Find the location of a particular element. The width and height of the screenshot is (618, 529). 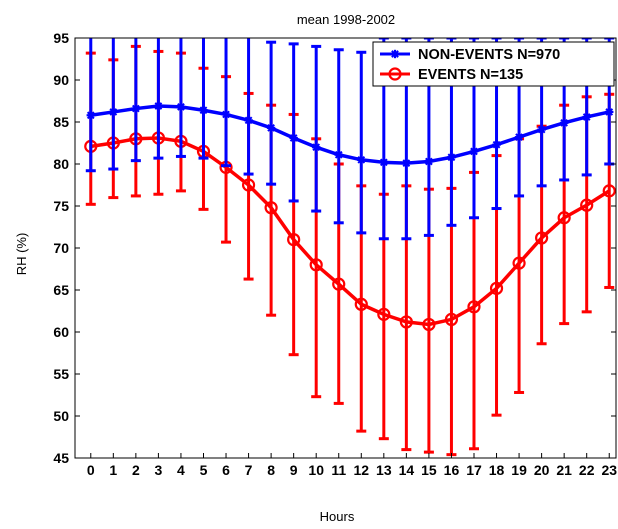

x-tick-label: 0 is located at coordinates (91, 470).